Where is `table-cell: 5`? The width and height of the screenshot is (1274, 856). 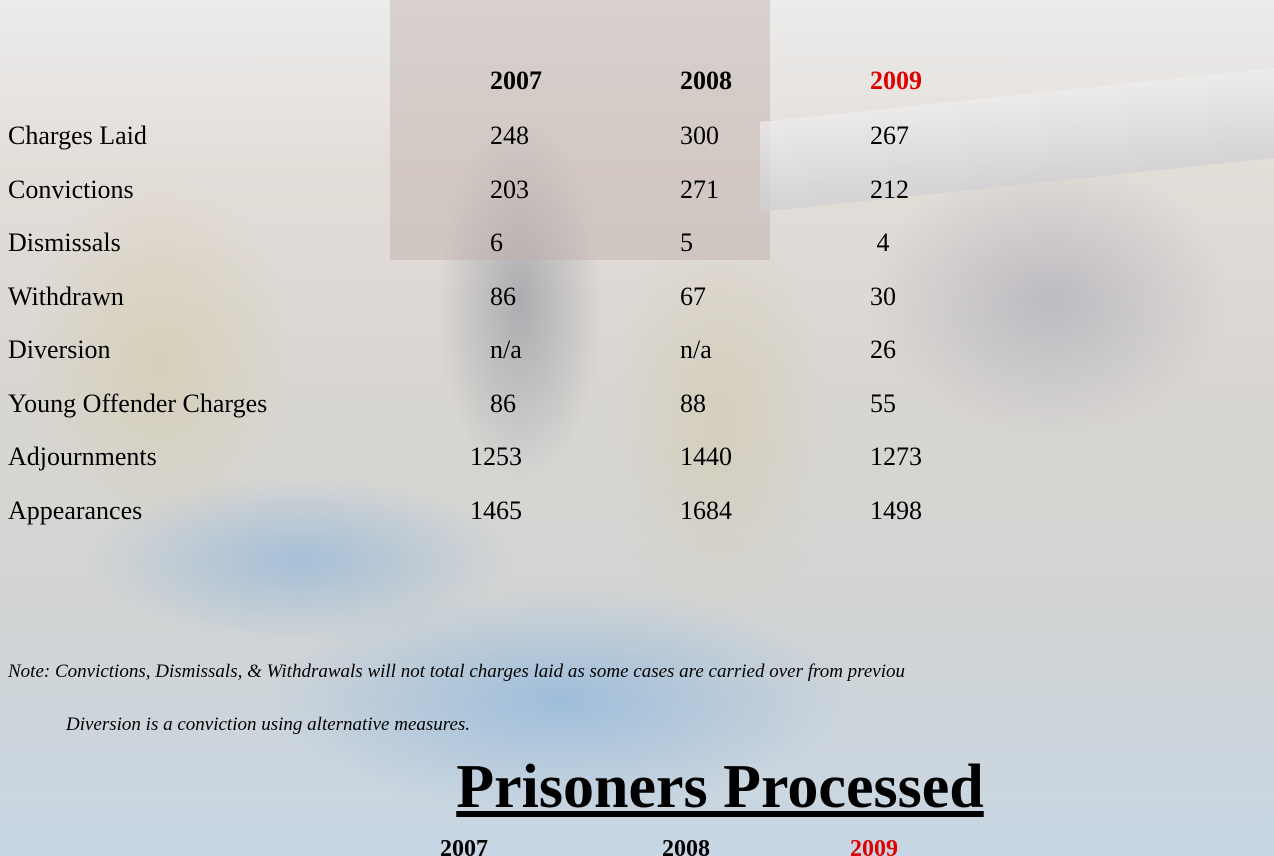
table-cell: 5 is located at coordinates (686, 242).